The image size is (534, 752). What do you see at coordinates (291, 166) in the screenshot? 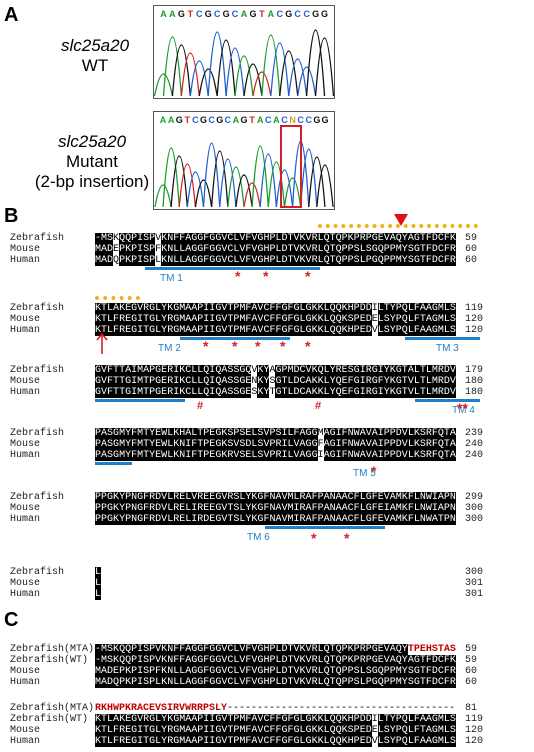
I see `insertion-highlight-box` at bounding box center [291, 166].